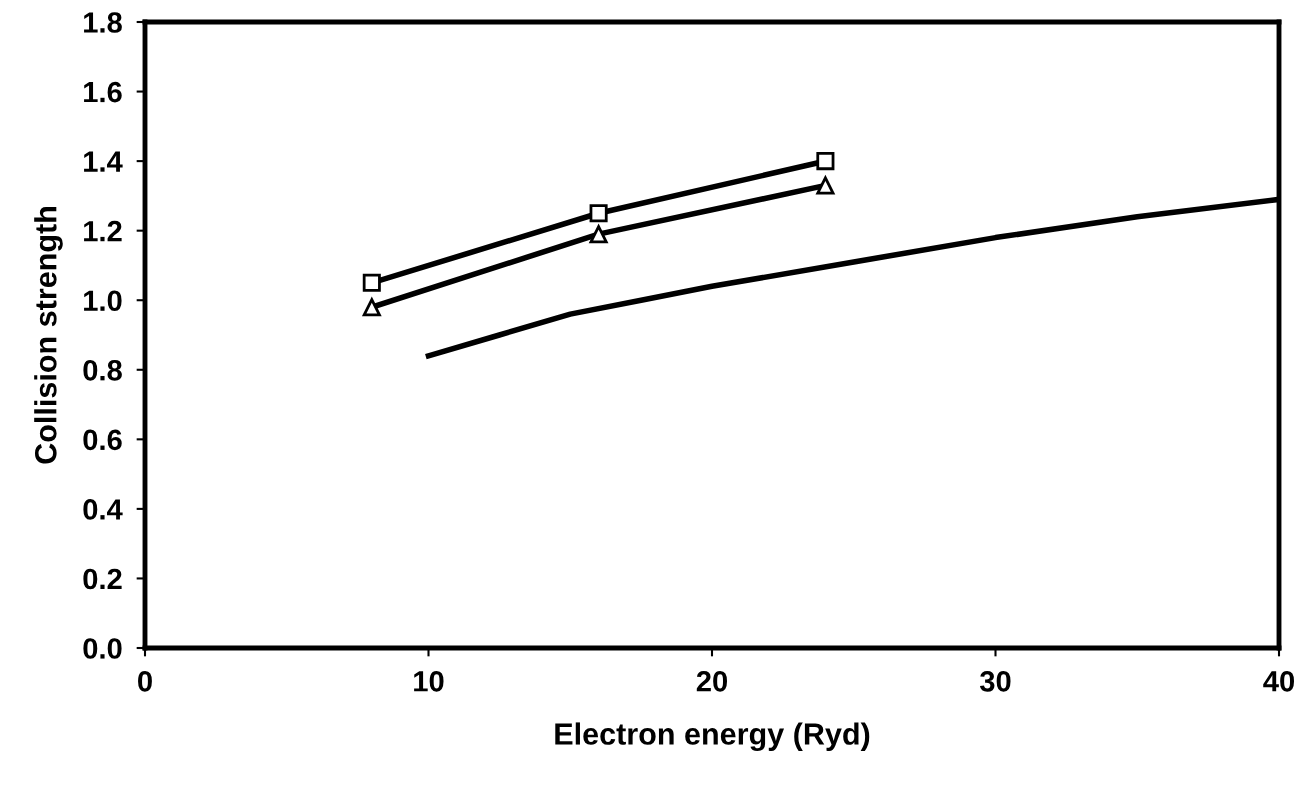  I want to click on y-tick-label: 1.4, so click(103, 161).